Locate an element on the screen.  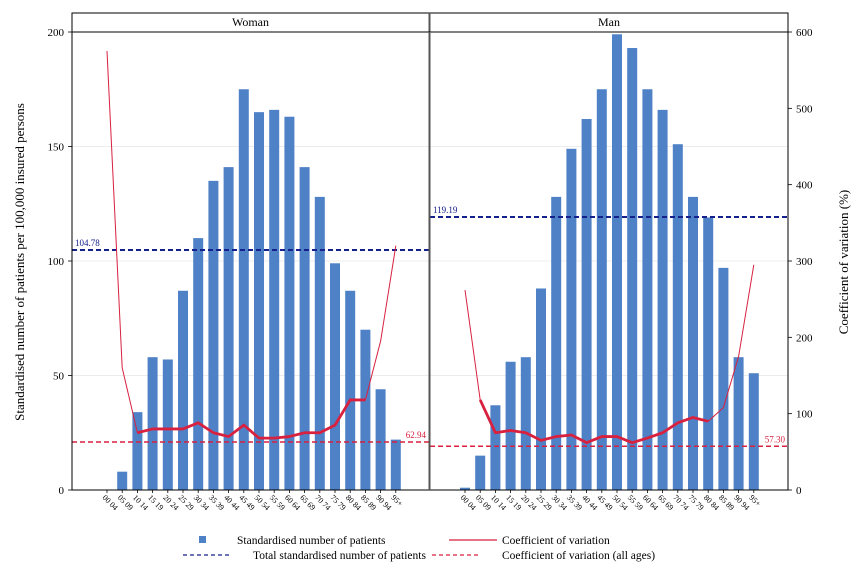
legend-label: Standardised number of patients is located at coordinates (311, 541).